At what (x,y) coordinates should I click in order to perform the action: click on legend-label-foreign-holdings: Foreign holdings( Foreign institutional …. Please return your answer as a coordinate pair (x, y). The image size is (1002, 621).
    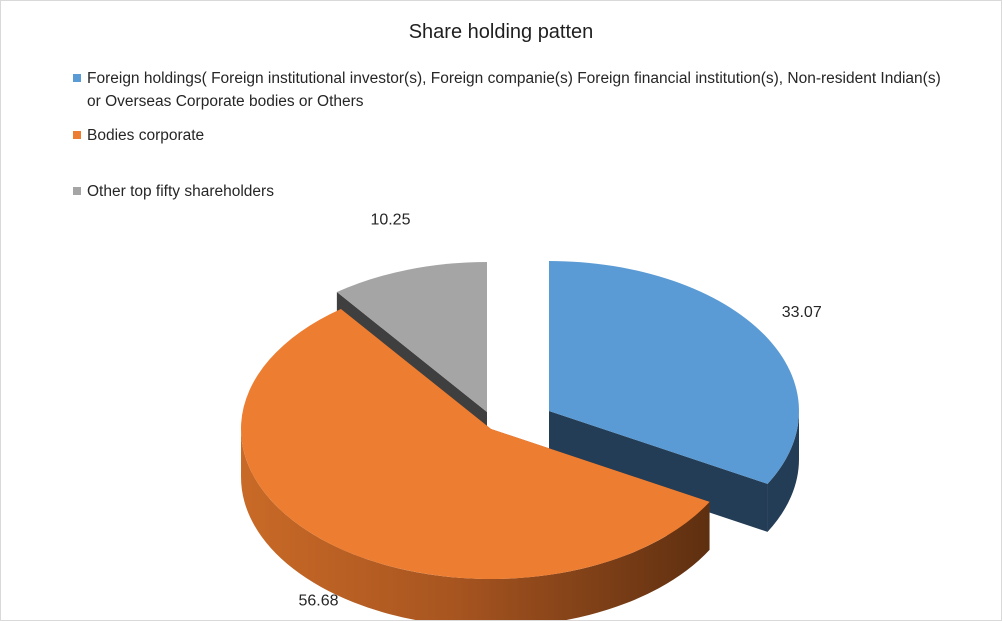
    Looking at the image, I should click on (514, 90).